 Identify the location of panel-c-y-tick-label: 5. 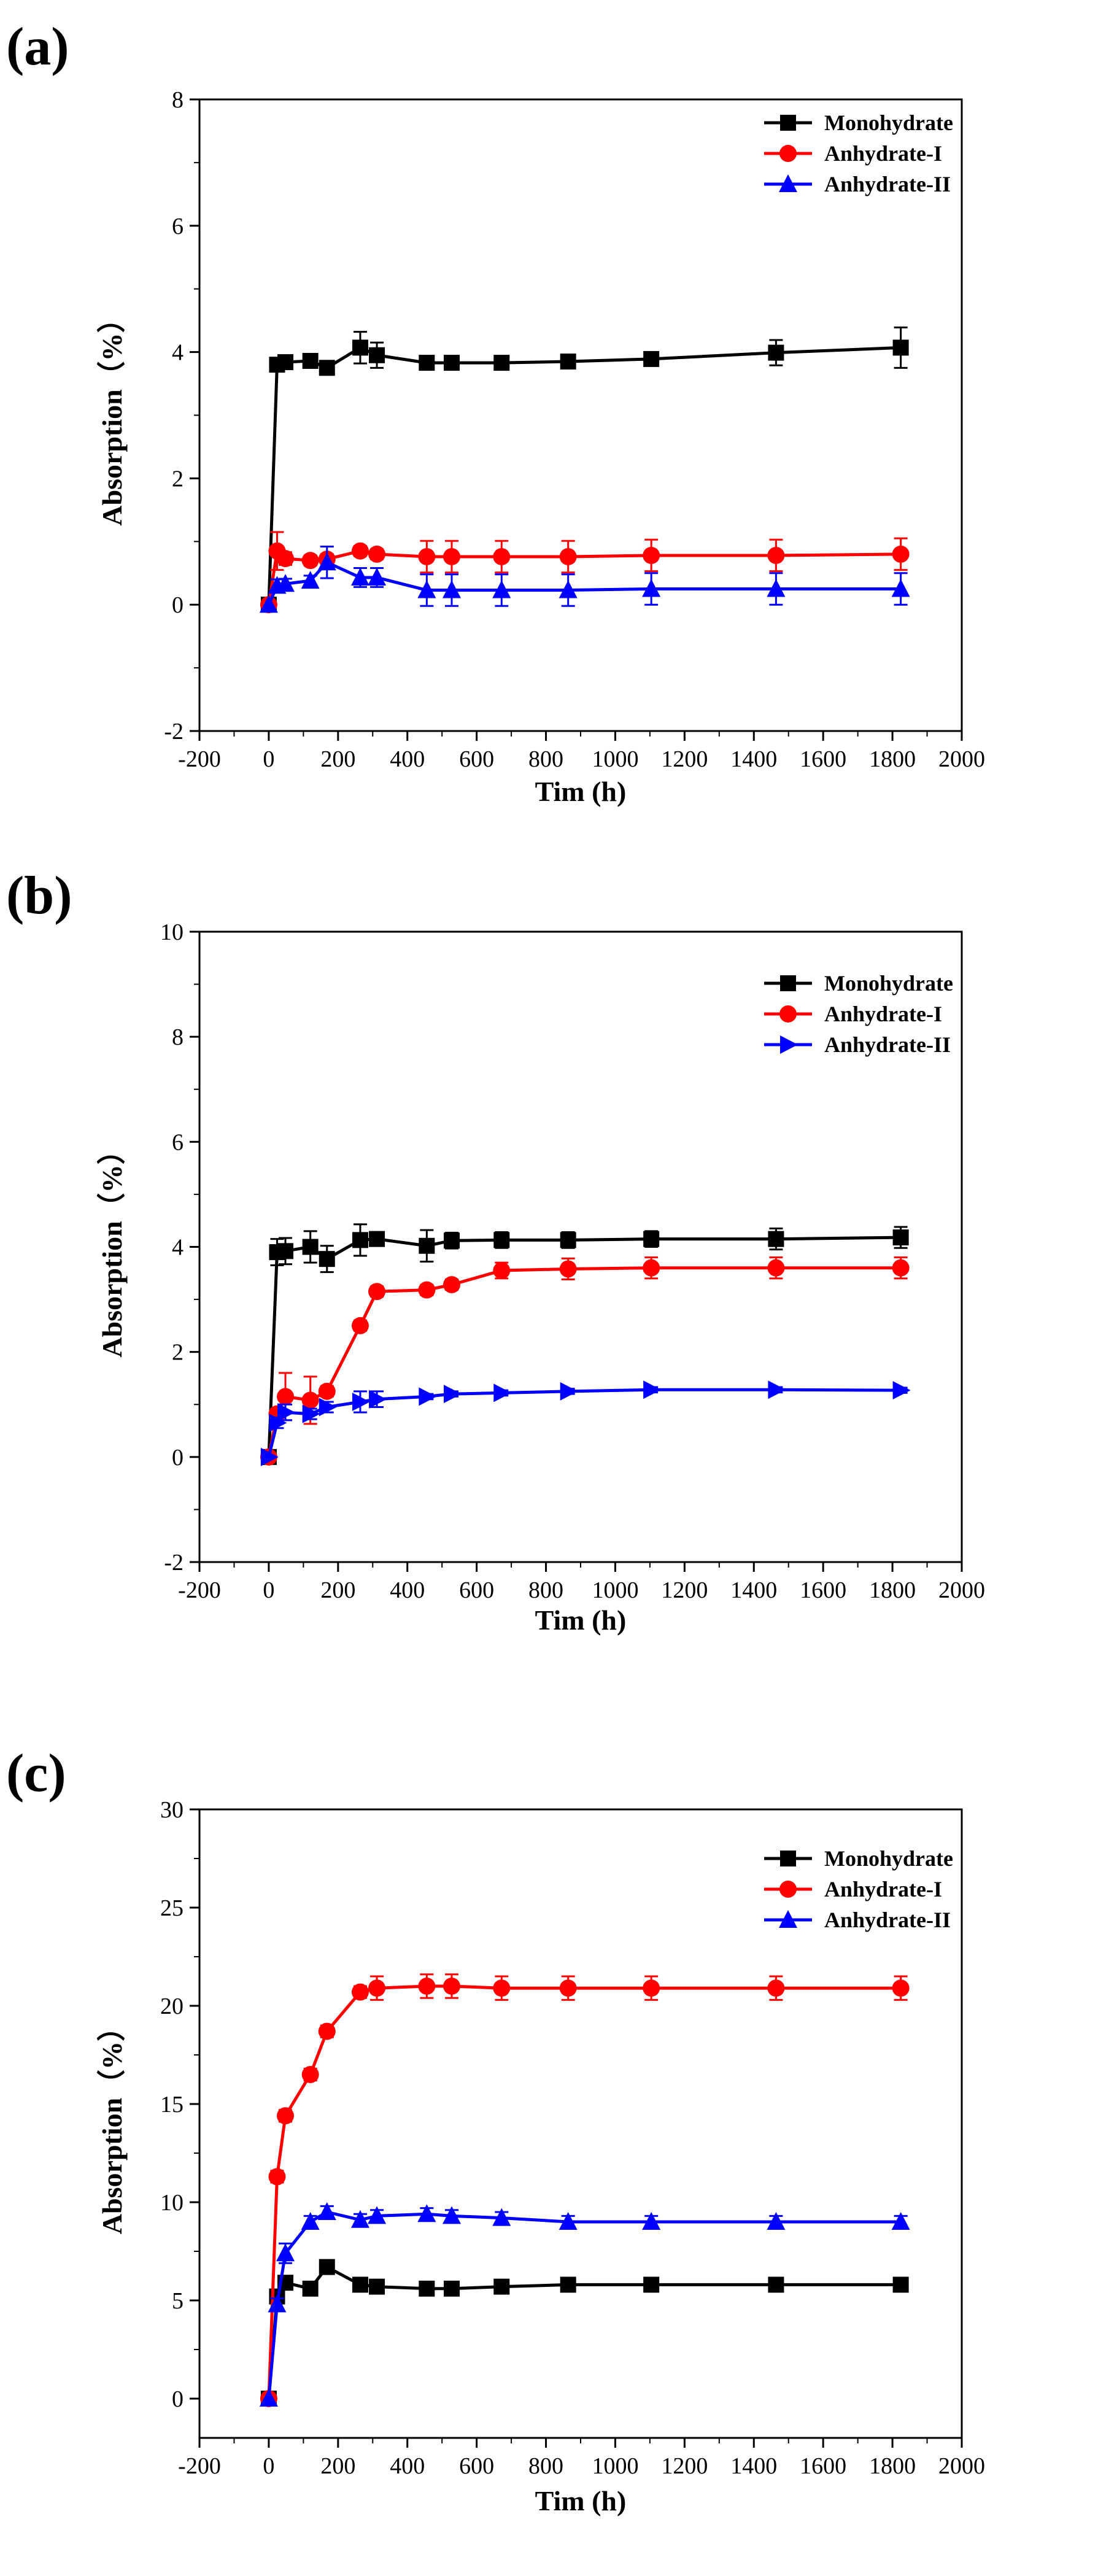
(178, 2301).